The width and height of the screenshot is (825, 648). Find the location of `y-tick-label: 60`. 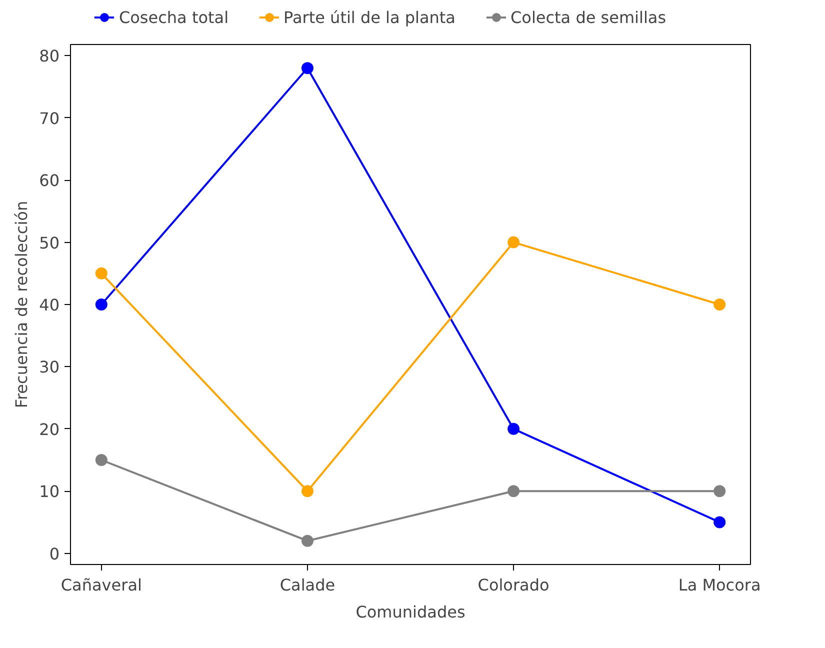

y-tick-label: 60 is located at coordinates (49, 180).